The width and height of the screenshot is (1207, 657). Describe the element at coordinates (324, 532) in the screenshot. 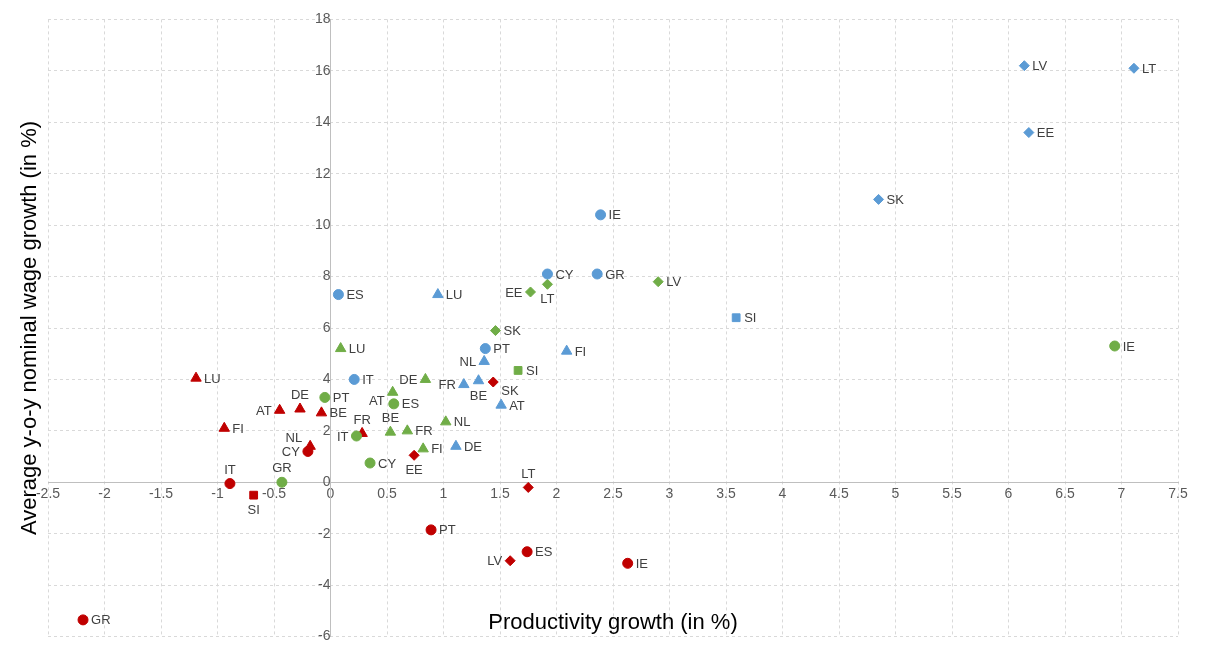

I see `y-tick-label: -2` at that location.